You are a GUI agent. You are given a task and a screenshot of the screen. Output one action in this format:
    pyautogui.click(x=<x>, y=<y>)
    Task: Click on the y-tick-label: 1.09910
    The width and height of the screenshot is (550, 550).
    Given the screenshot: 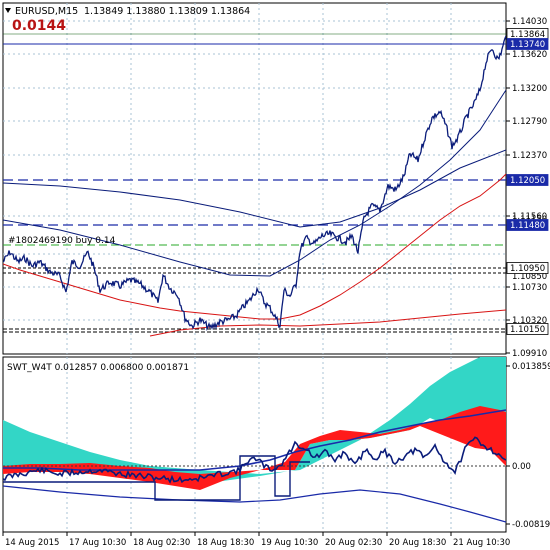 What is the action you would take?
    pyautogui.click(x=529, y=354)
    